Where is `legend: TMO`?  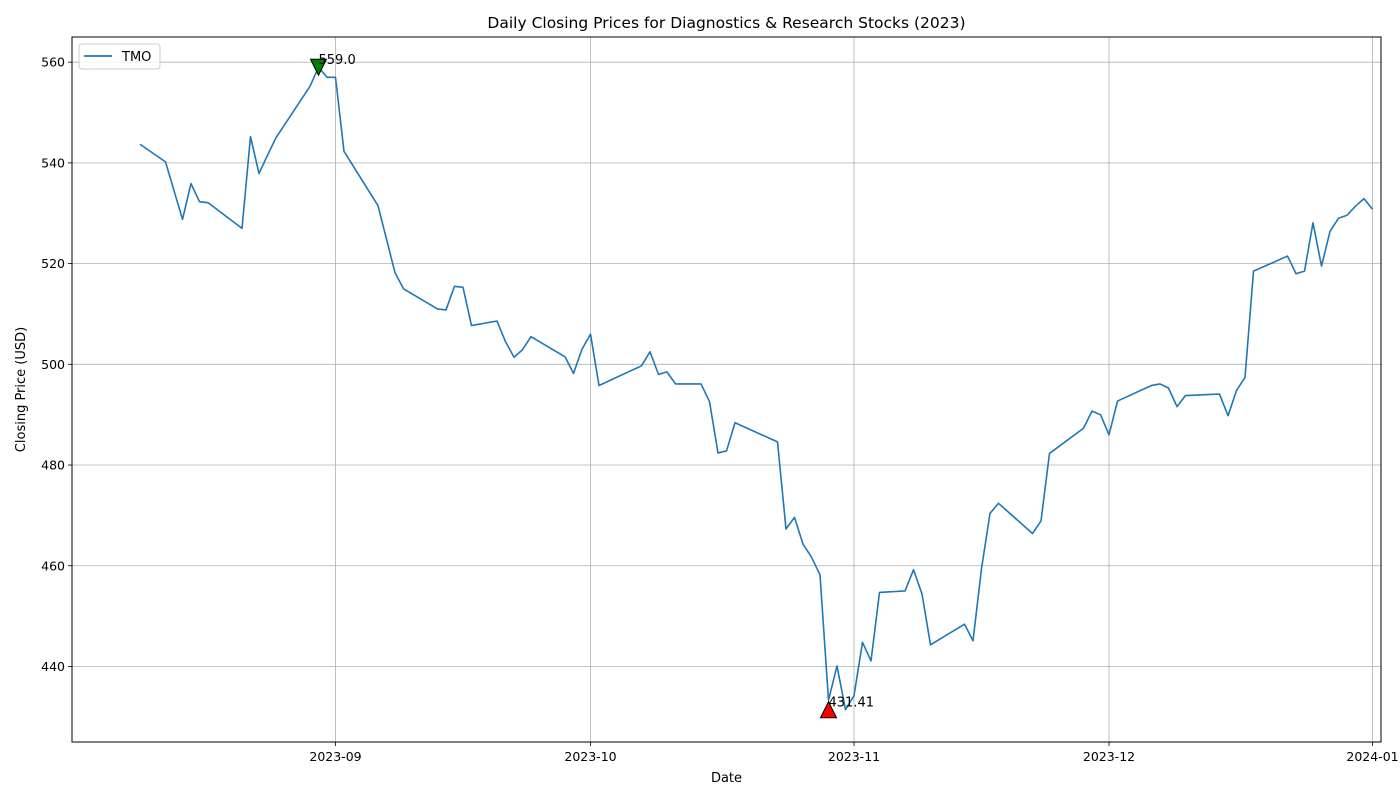
legend: TMO is located at coordinates (119, 56).